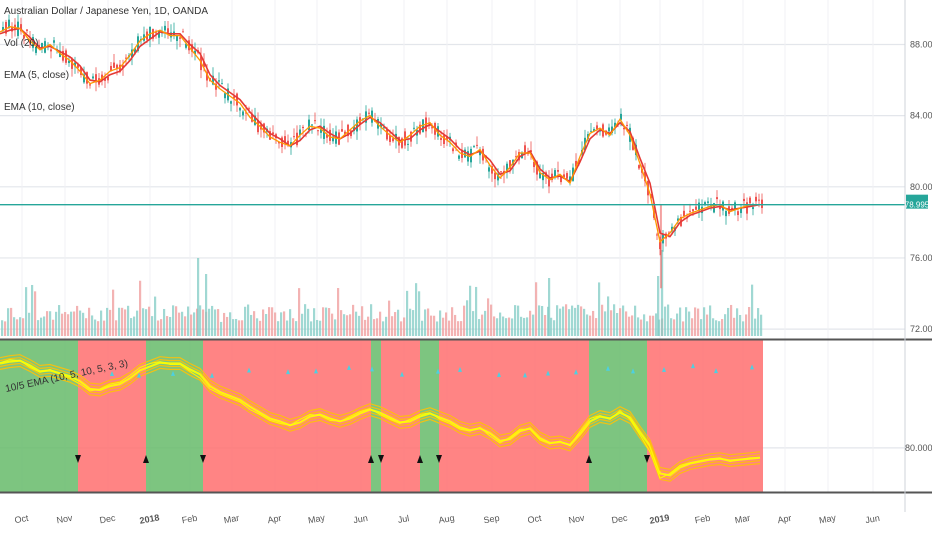 This screenshot has height=555, width=932. Describe the element at coordinates (403, 519) in the screenshot. I see `time-axis-label: Jul` at that location.